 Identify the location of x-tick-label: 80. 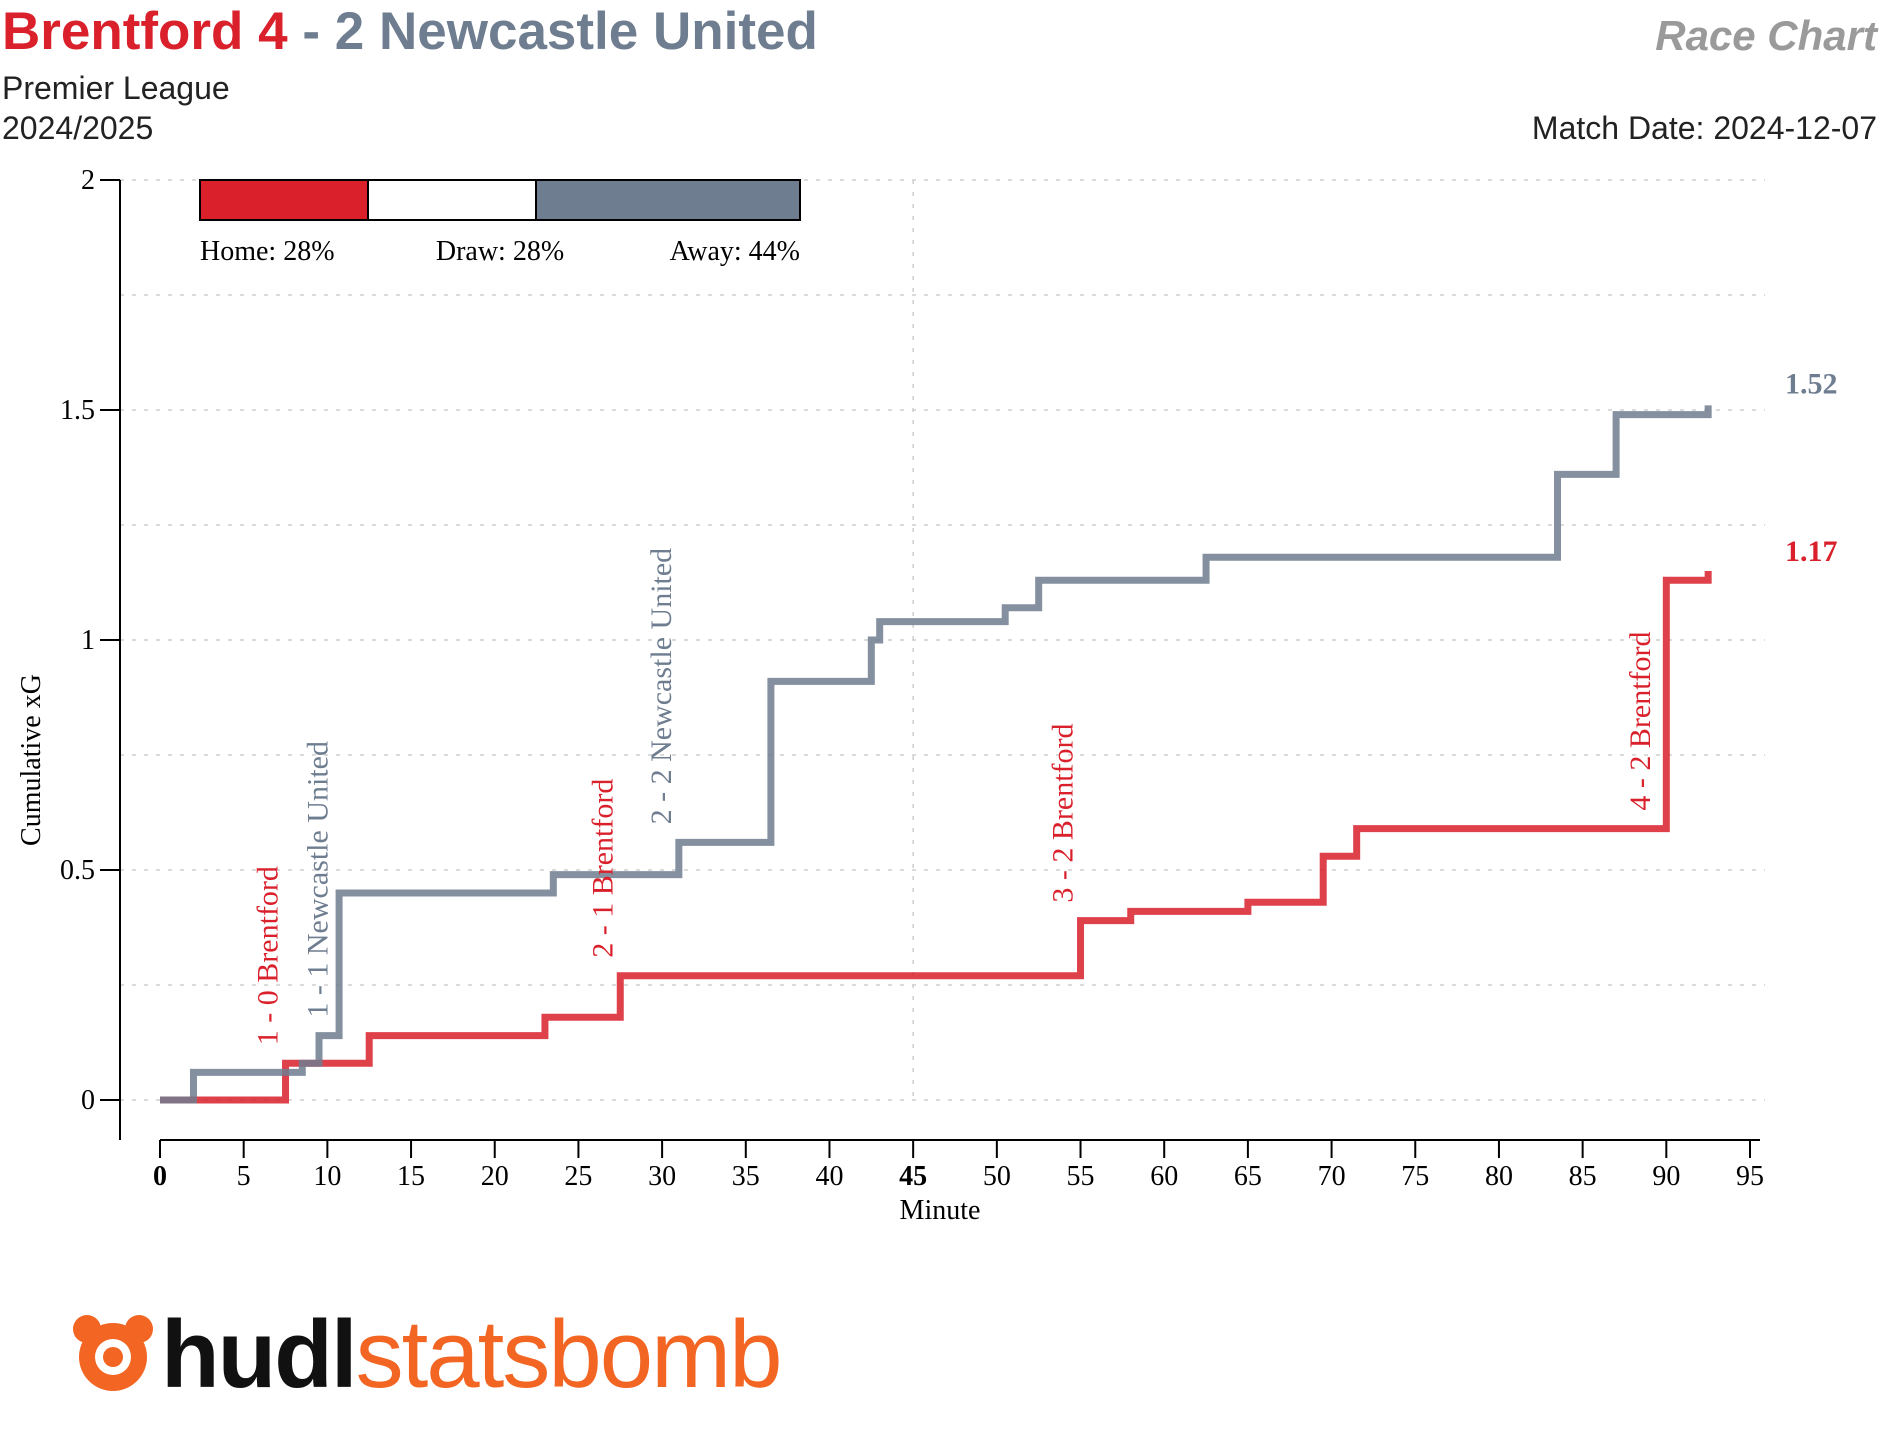
(1499, 1176).